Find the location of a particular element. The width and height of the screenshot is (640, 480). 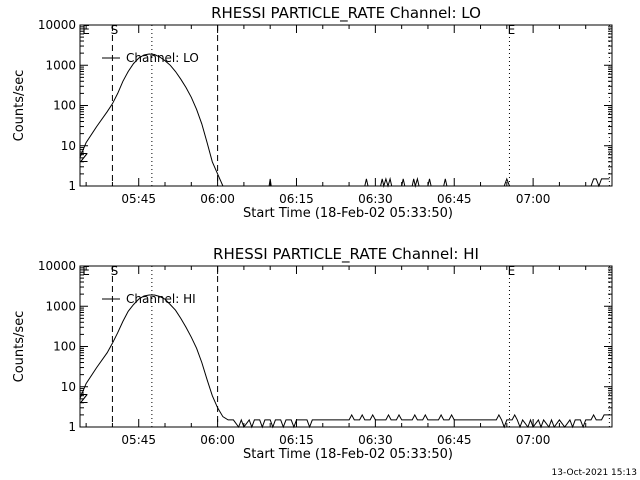

chart-title: RHESSI PARTICLE_RATE Channel: HI is located at coordinates (346, 254).